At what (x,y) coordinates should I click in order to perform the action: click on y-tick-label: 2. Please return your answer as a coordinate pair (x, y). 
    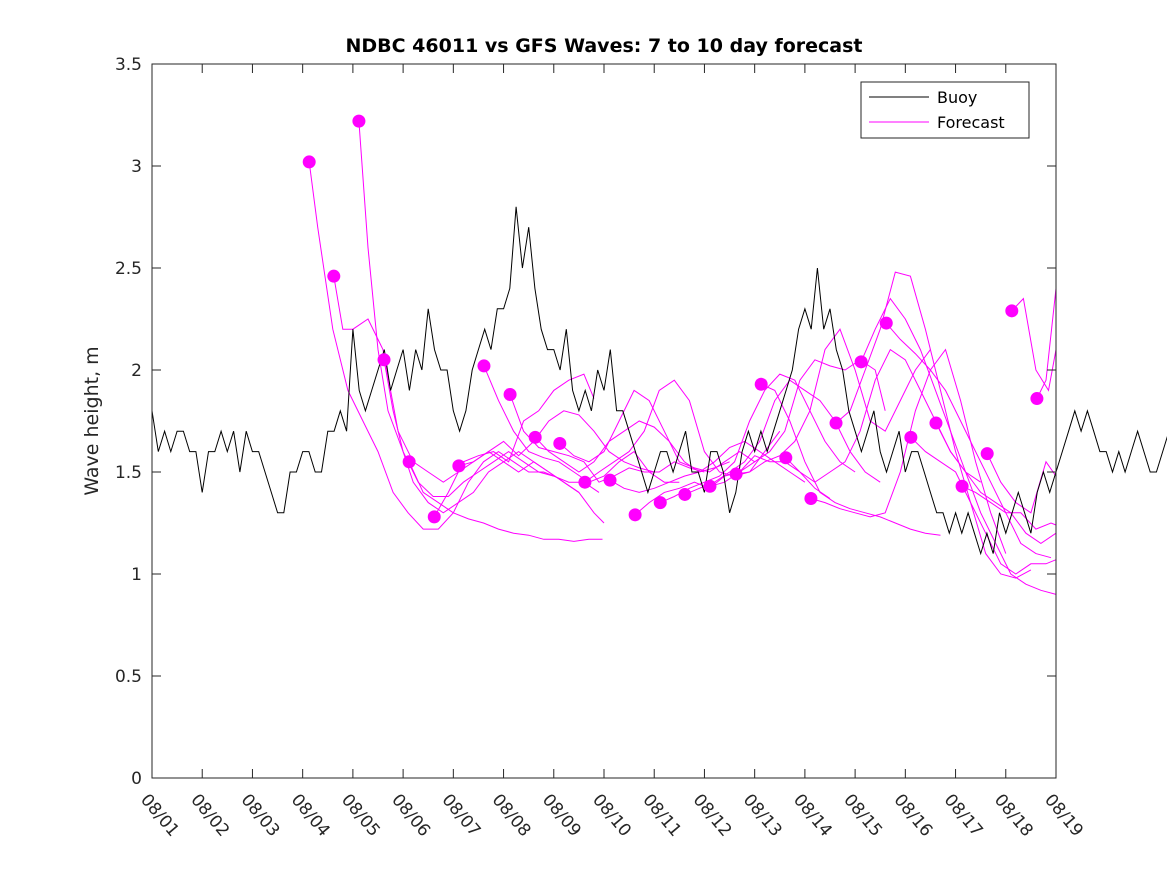
    Looking at the image, I should click on (136, 371).